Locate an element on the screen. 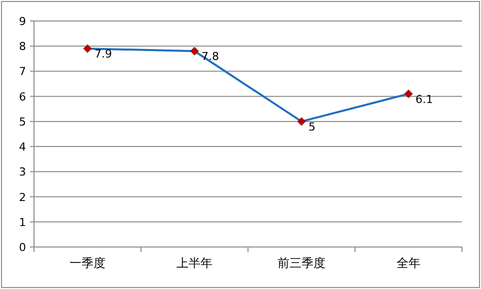  y-tick-label: 9 is located at coordinates (22, 21).